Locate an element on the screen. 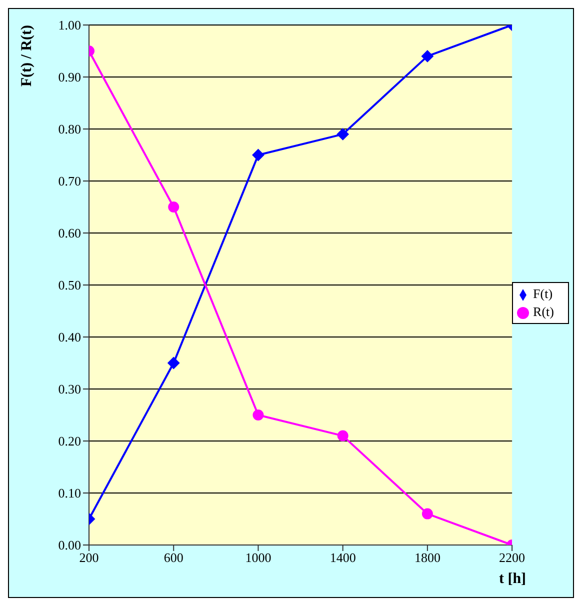 The height and width of the screenshot is (602, 582). y-tick-label: 0.50 is located at coordinates (69, 285).